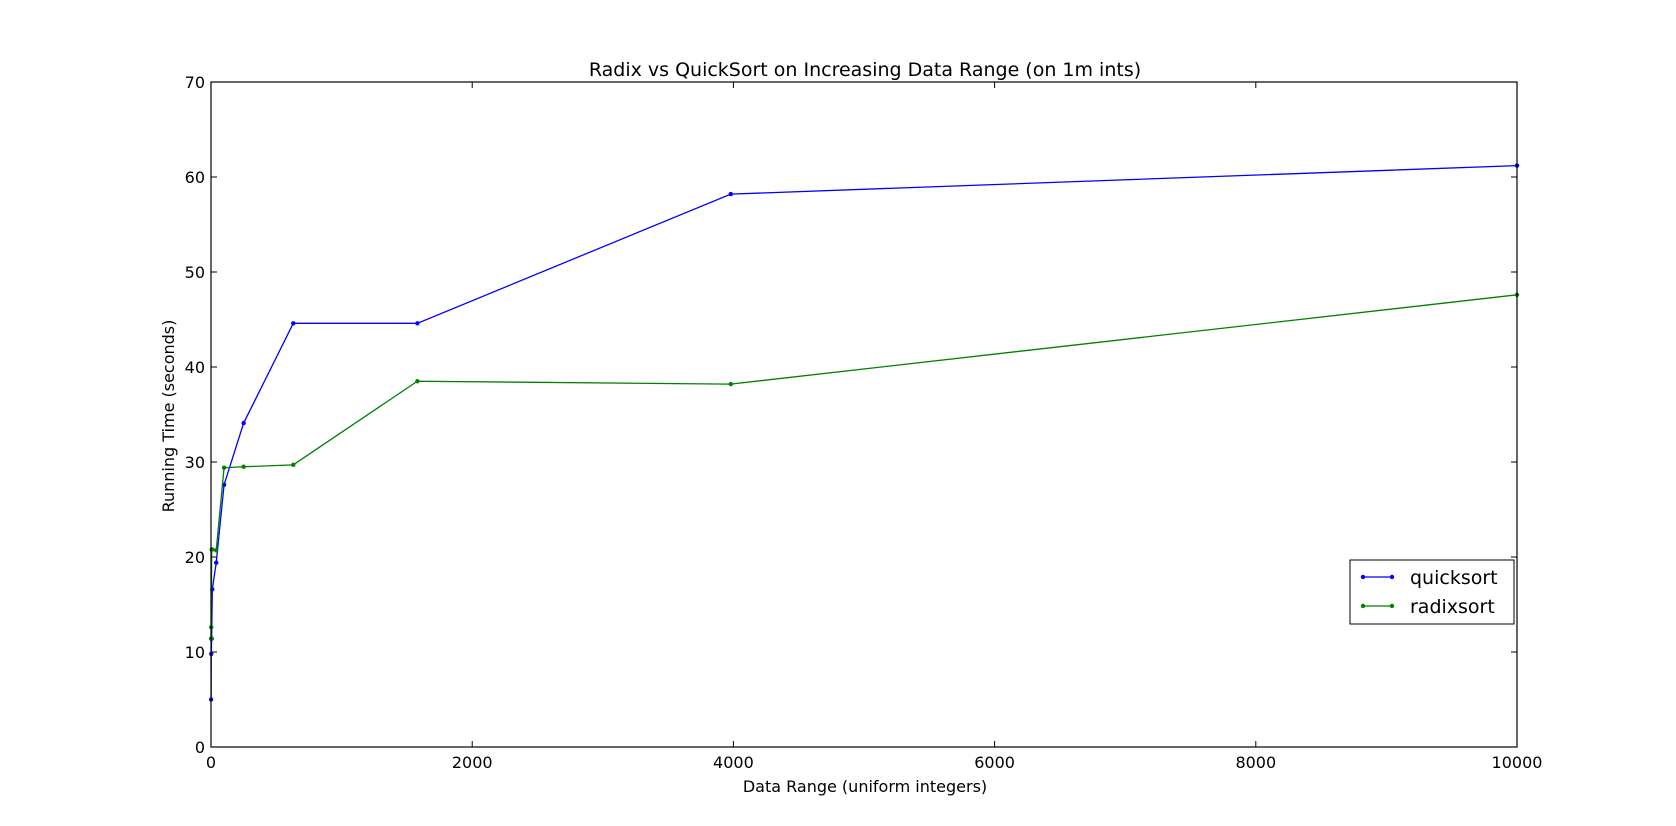 This screenshot has width=1676, height=826. What do you see at coordinates (195, 652) in the screenshot?
I see `y-tick-label: 10` at bounding box center [195, 652].